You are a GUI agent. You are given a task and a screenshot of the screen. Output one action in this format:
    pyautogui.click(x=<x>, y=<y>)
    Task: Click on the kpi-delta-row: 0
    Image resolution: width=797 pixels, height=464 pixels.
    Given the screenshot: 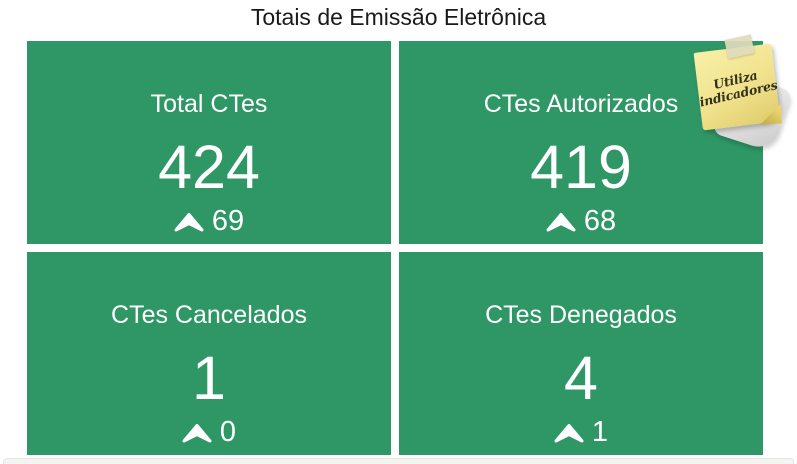 What is the action you would take?
    pyautogui.click(x=209, y=432)
    